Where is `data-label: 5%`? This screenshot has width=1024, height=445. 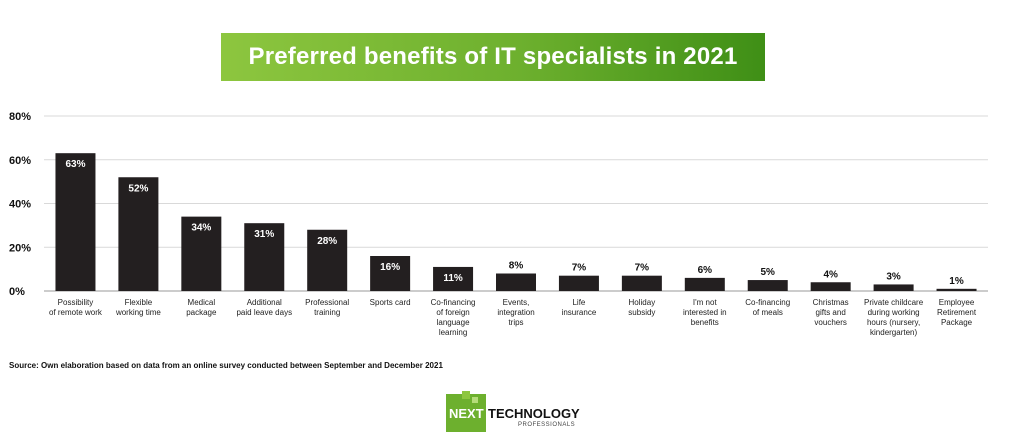 data-label: 5% is located at coordinates (768, 272).